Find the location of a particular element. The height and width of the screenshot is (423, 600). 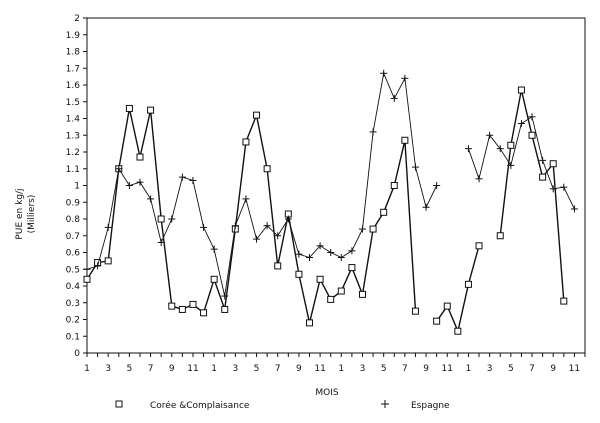

y-tick-label: 1 is located at coordinates (77, 187).